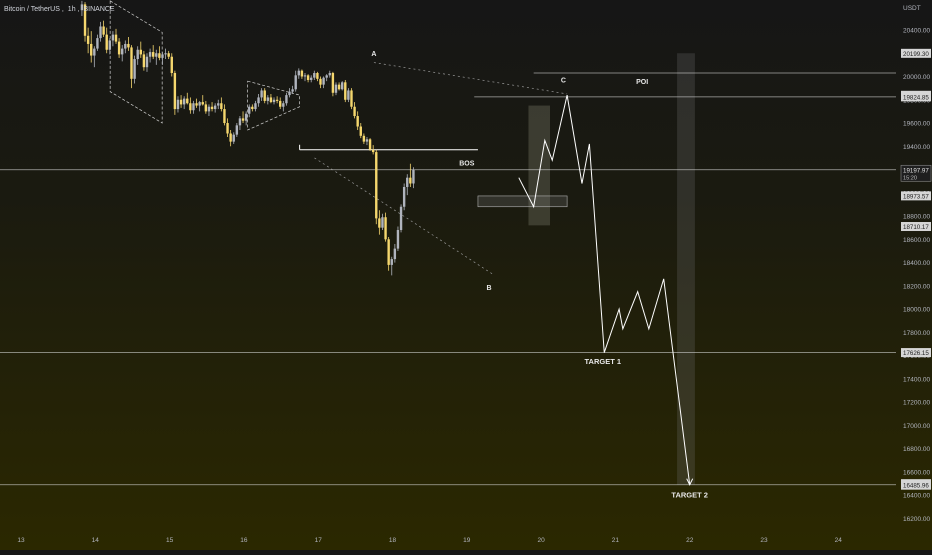 The width and height of the screenshot is (932, 555). I want to click on y-tick-label: 16200.00, so click(916, 519).